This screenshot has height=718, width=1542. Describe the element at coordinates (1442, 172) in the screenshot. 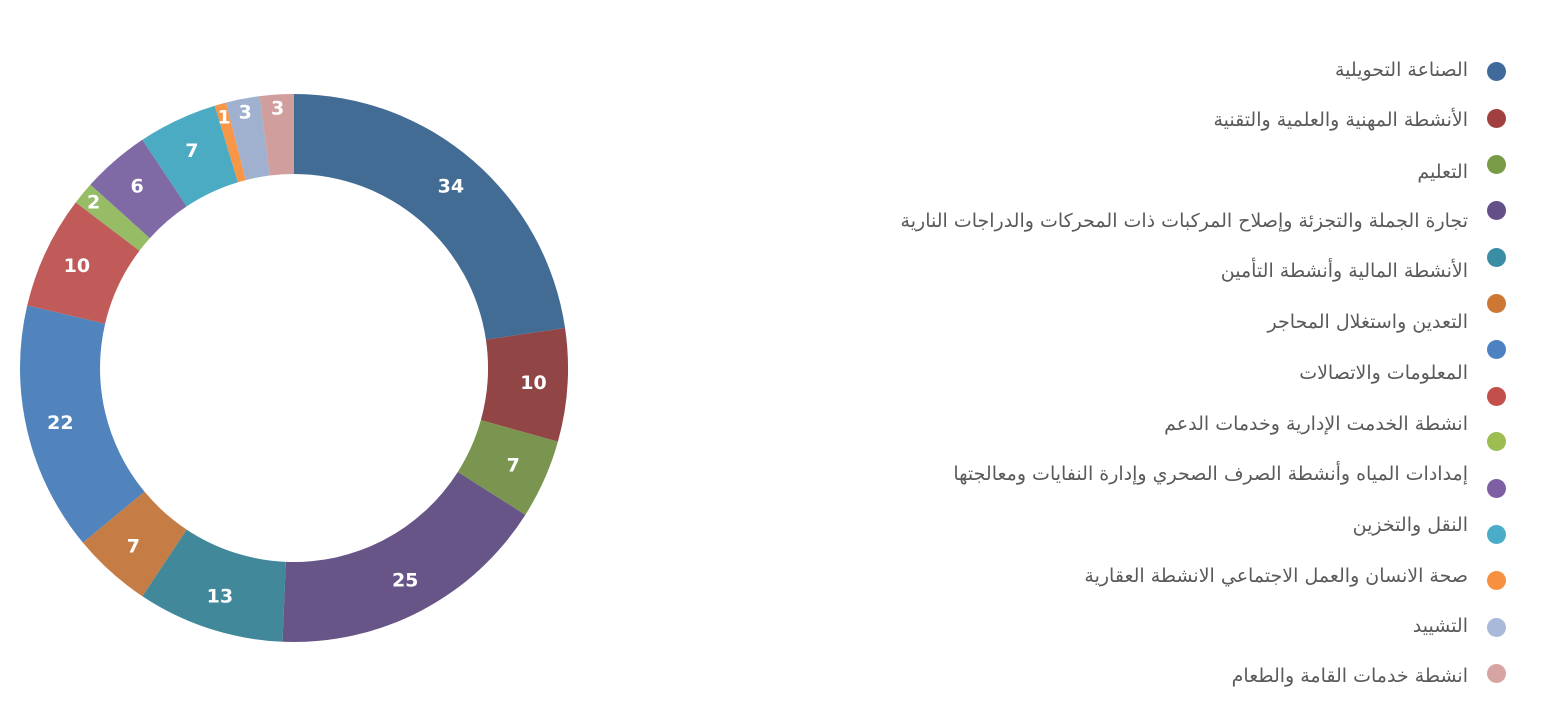

I see `legend-label: التعليم` at that location.